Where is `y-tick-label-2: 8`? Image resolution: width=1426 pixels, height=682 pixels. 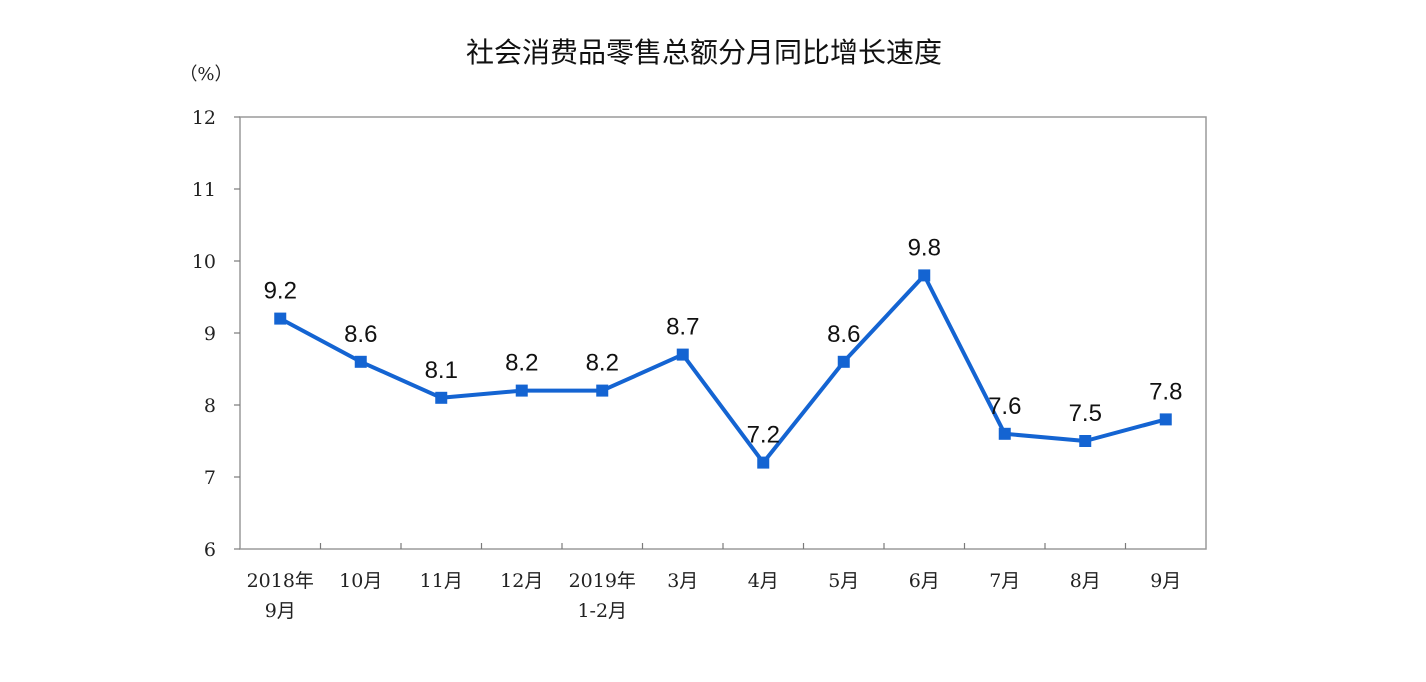 y-tick-label-2: 8 is located at coordinates (210, 406).